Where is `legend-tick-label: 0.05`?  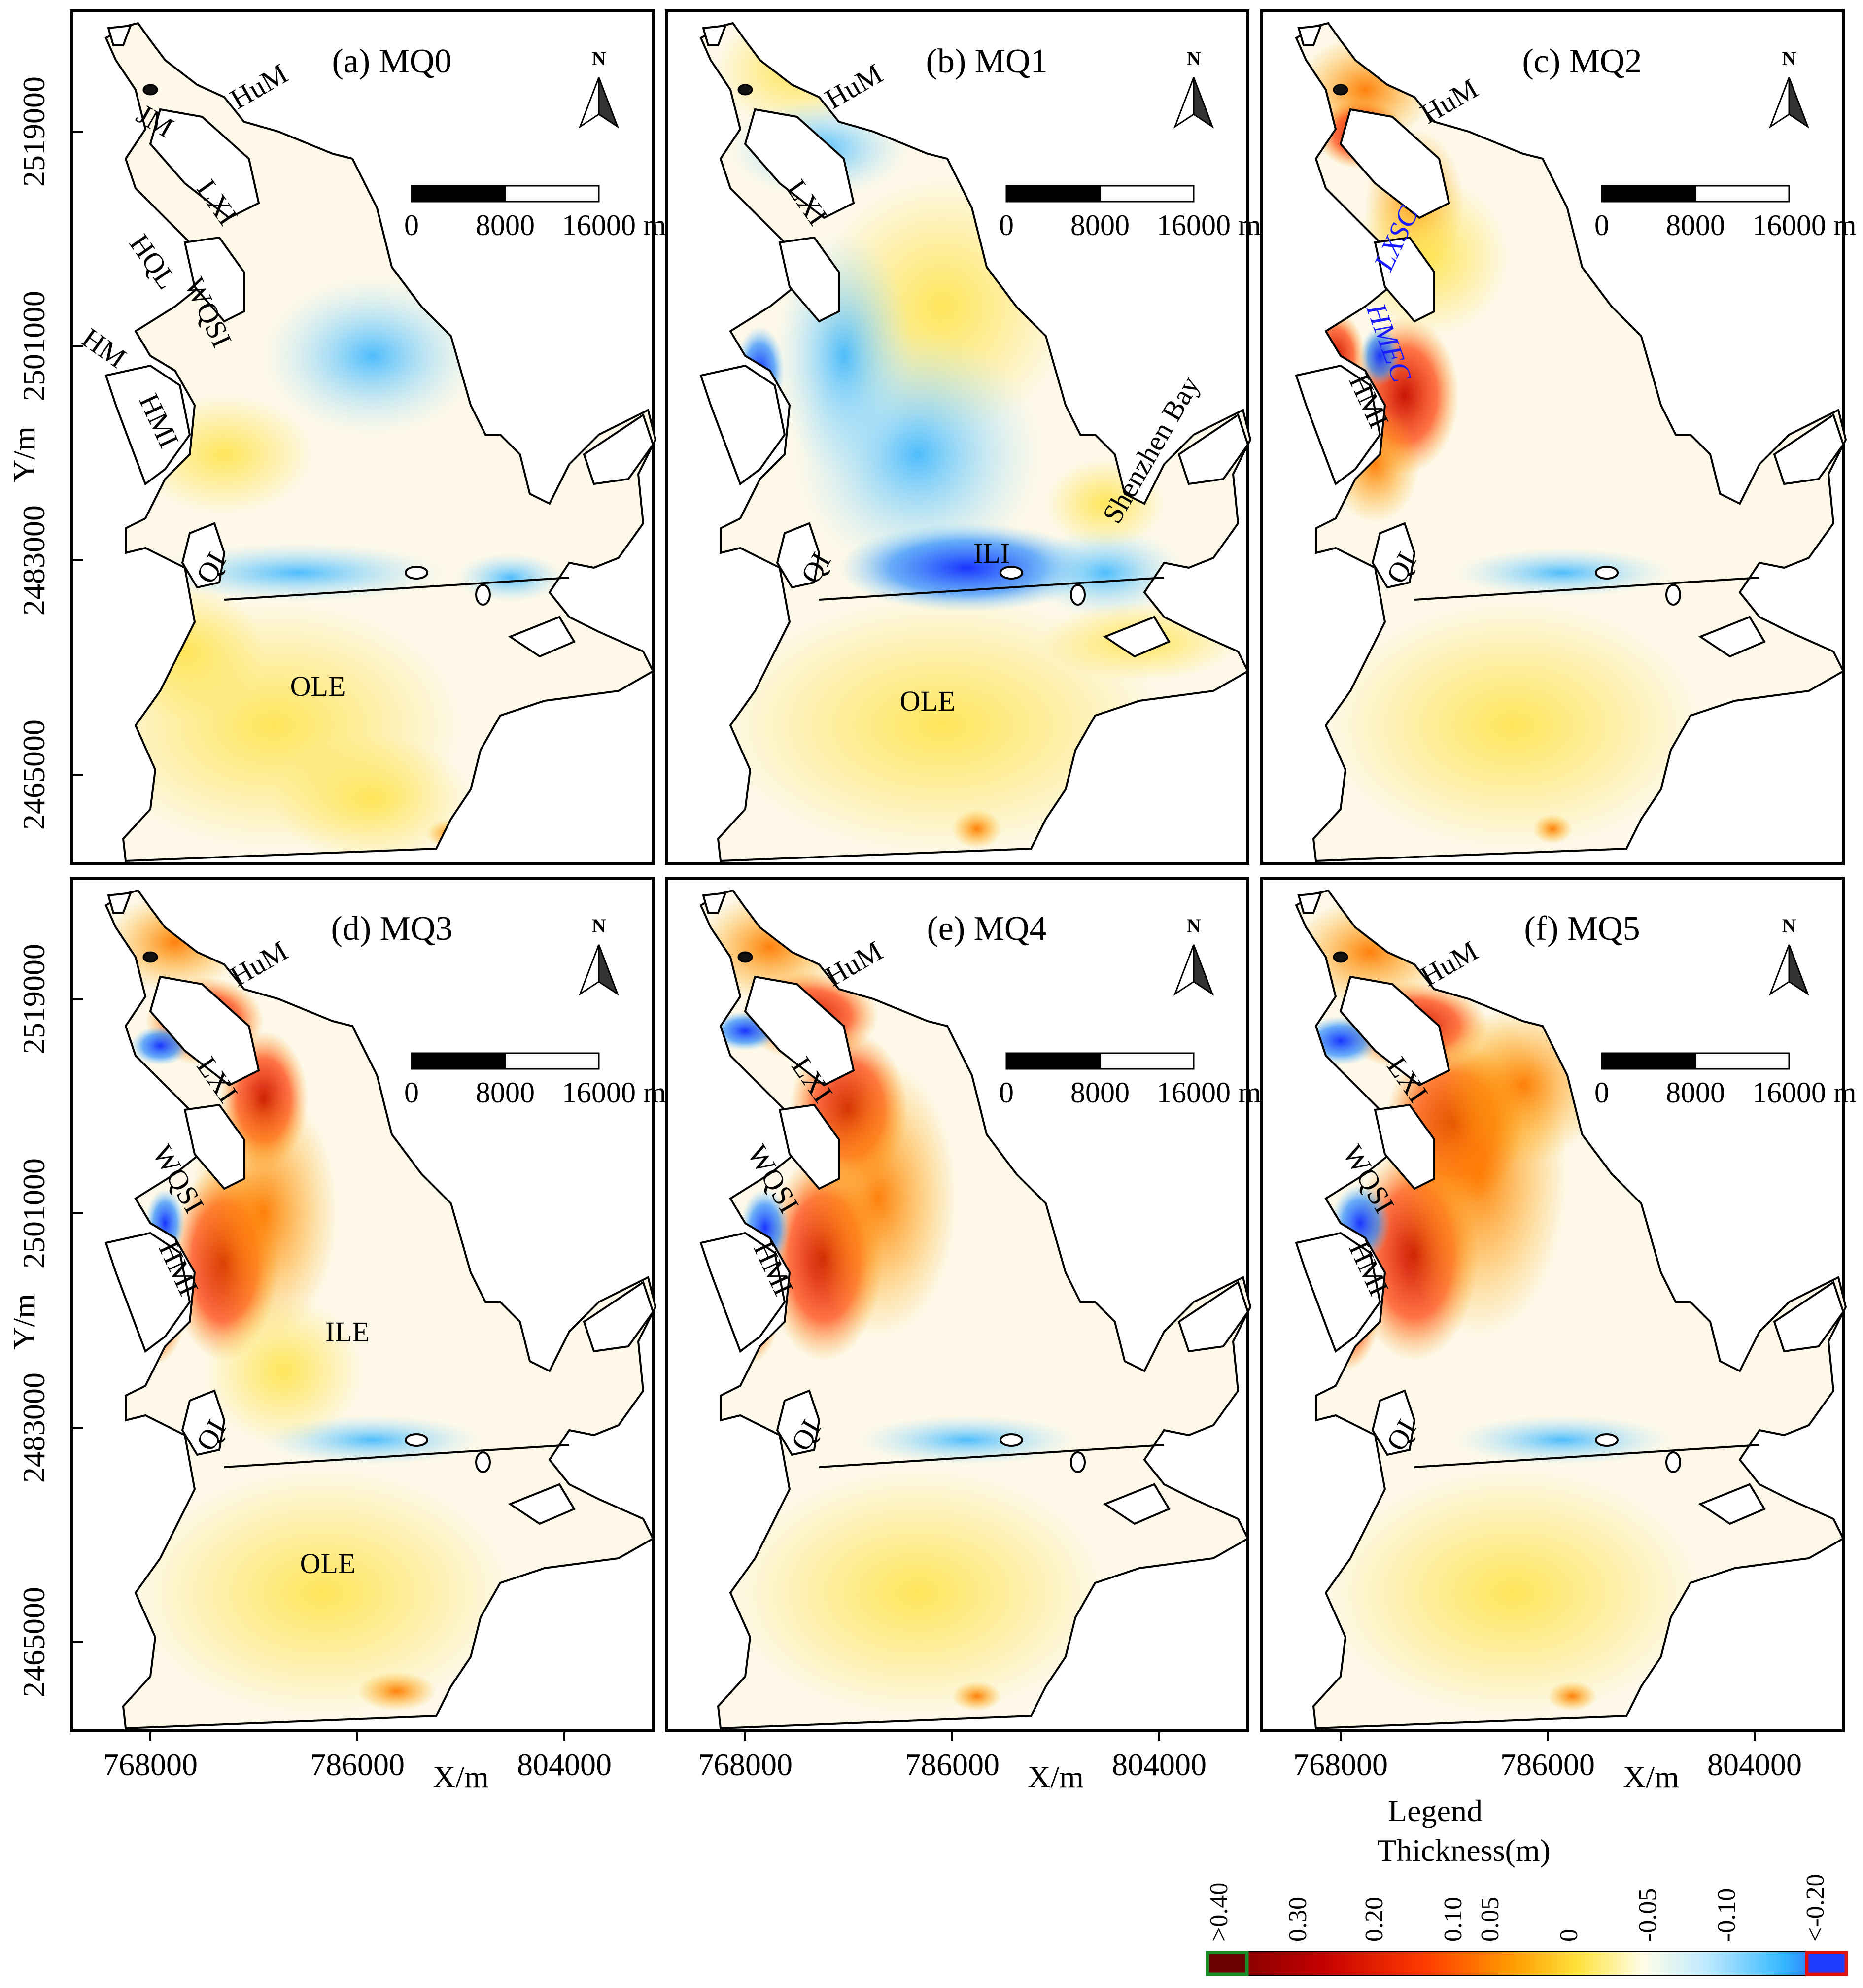 legend-tick-label: 0.05 is located at coordinates (1490, 1919).